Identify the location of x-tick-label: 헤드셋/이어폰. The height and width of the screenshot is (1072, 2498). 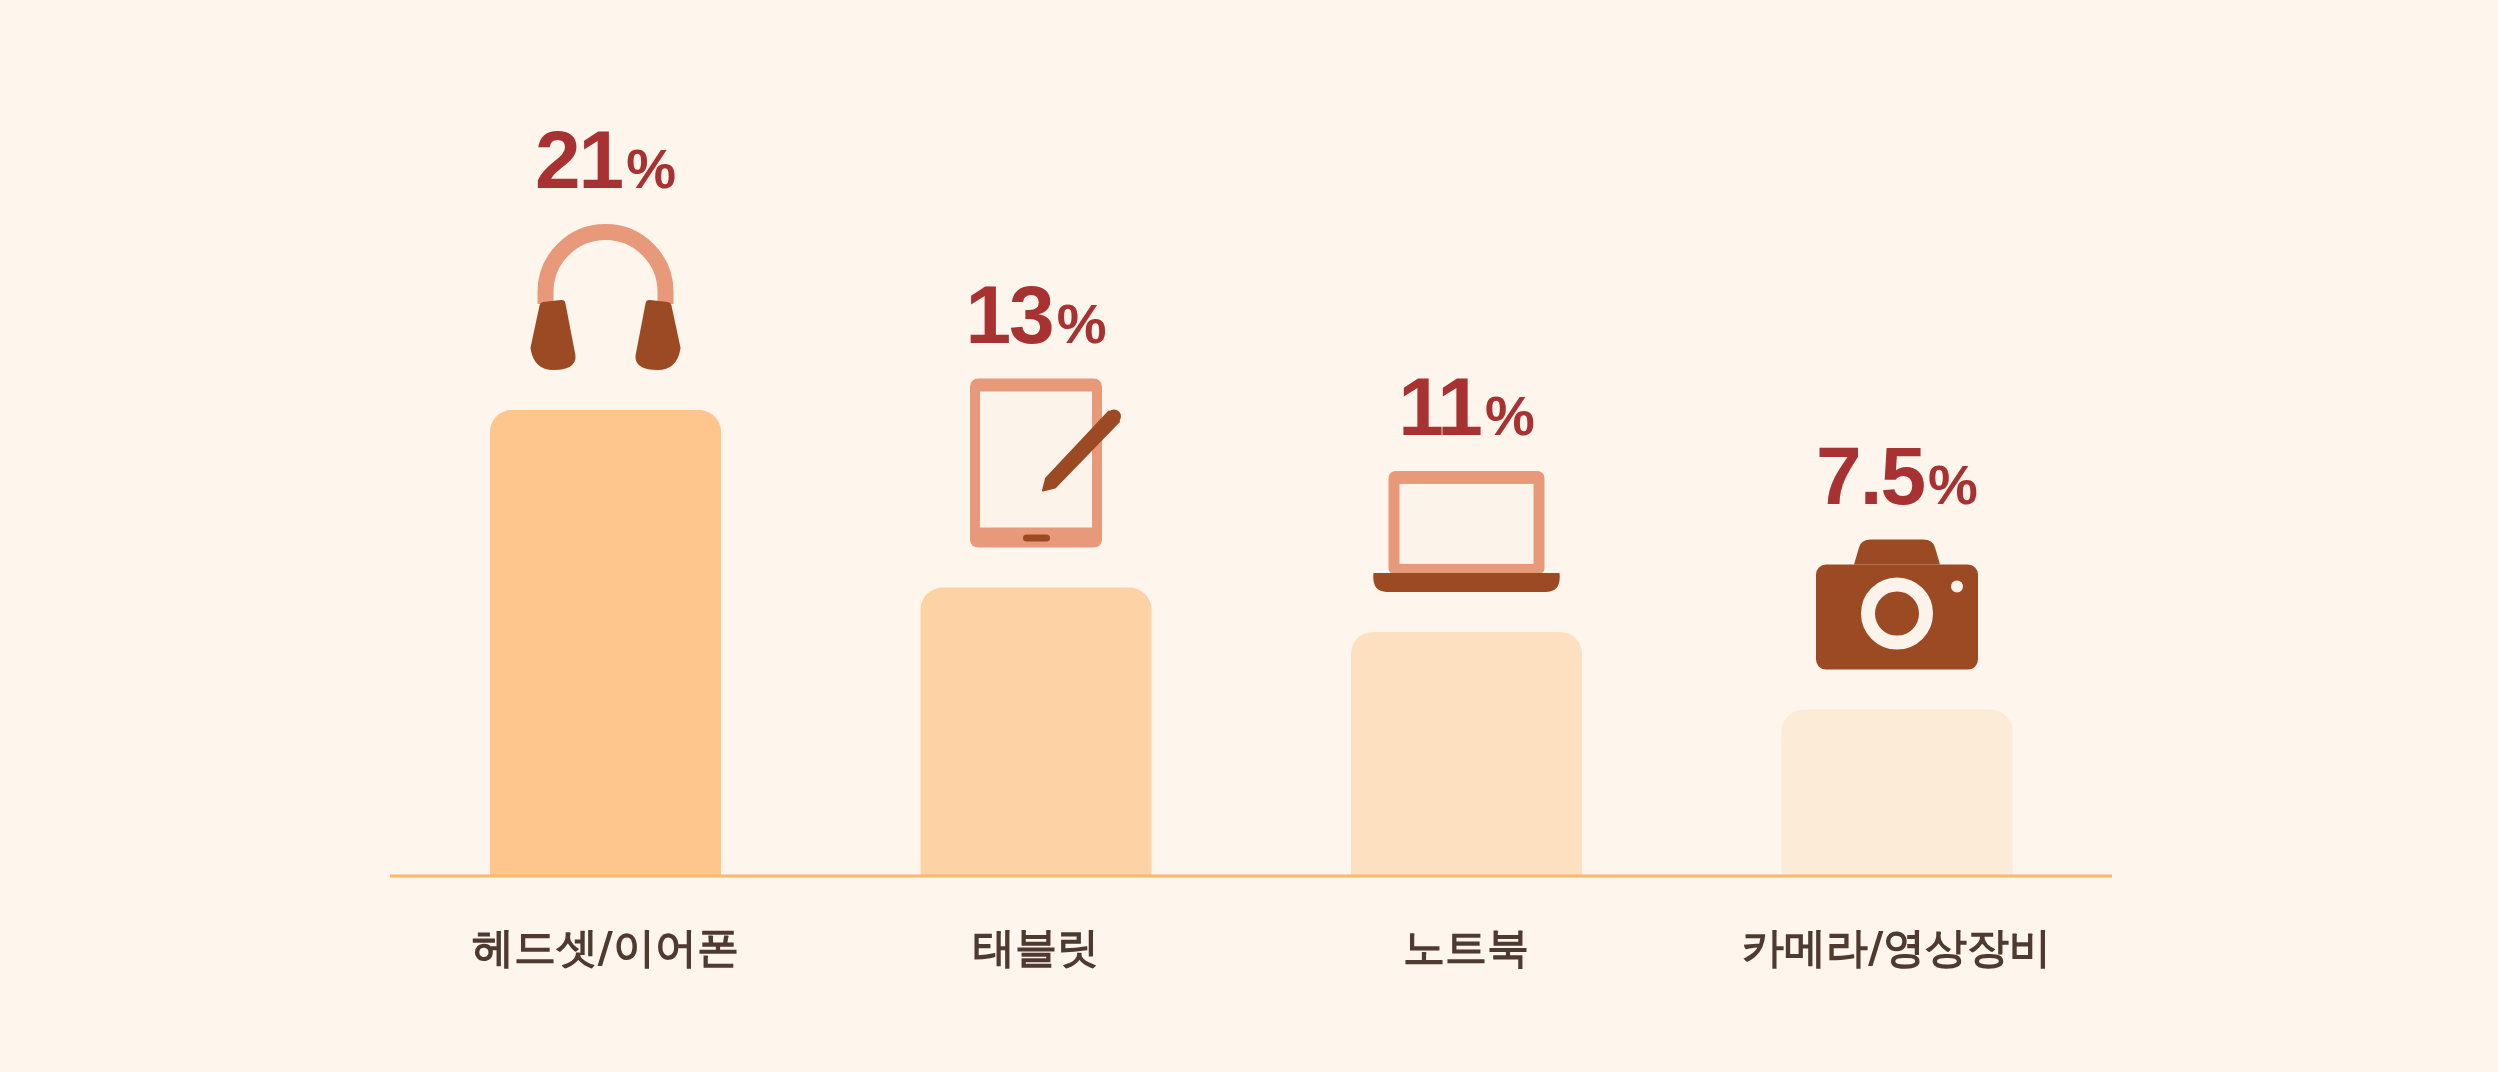
(605, 947).